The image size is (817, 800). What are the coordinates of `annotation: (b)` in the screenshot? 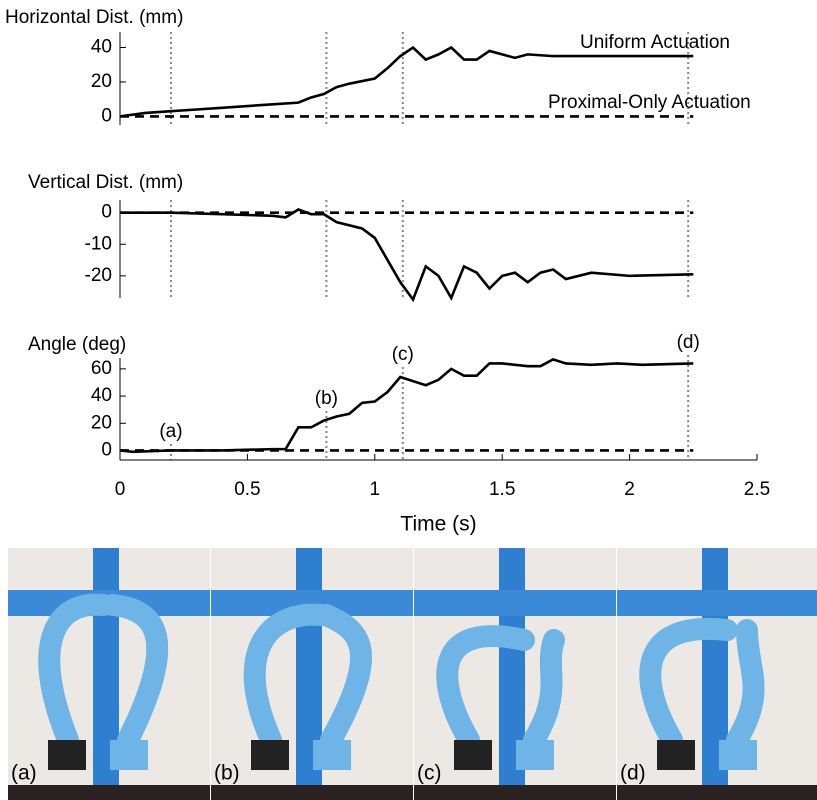 It's located at (326, 398).